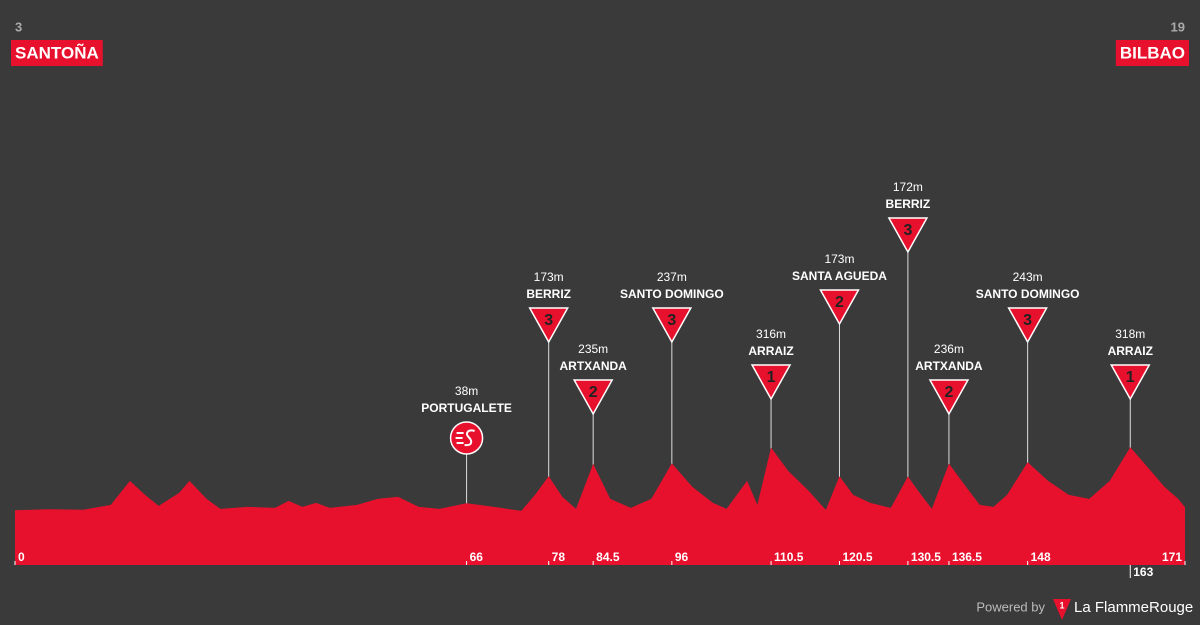 The height and width of the screenshot is (625, 1200). I want to click on logo-mark: 1, so click(1061, 605).